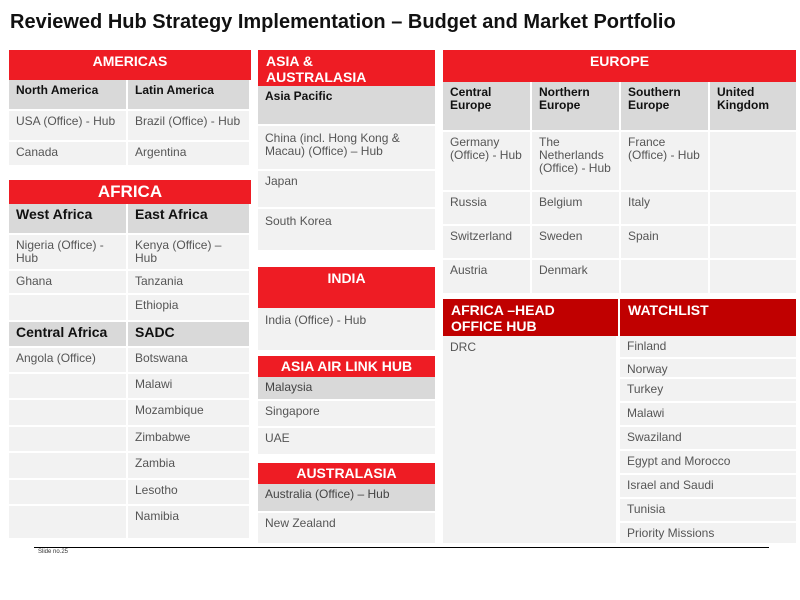  What do you see at coordinates (53, 552) in the screenshot?
I see `slide-number: Slide no.25` at bounding box center [53, 552].